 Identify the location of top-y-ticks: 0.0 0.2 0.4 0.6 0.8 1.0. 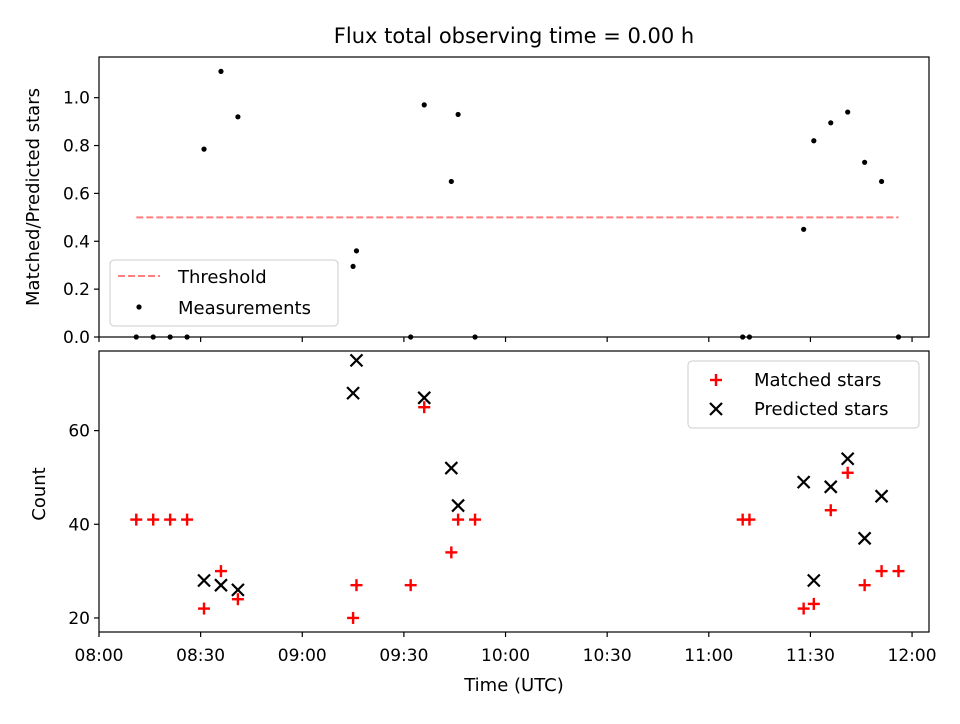
(81, 218).